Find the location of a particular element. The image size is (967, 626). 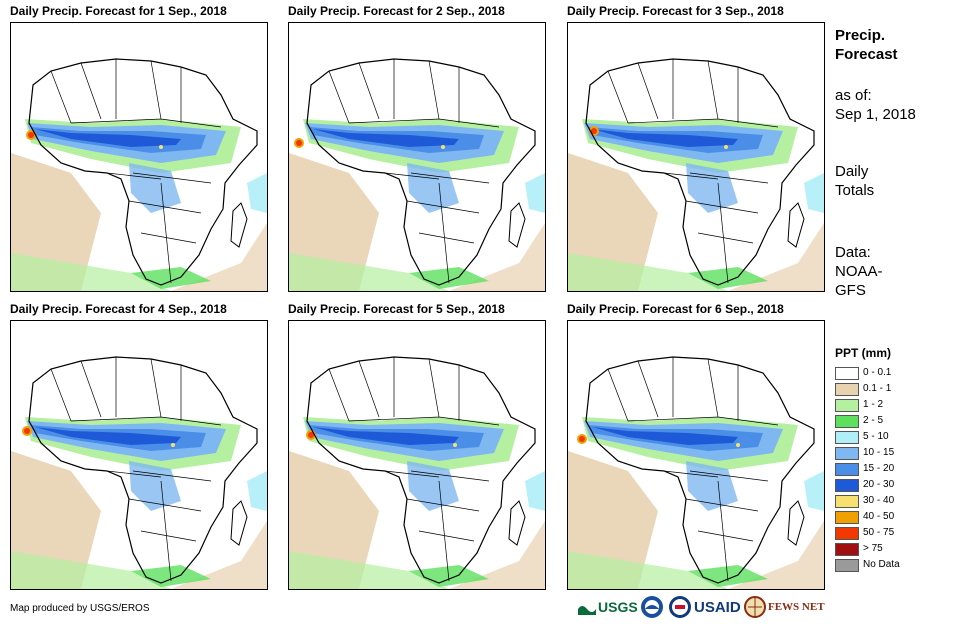

legend-item: No Data is located at coordinates (900, 566).